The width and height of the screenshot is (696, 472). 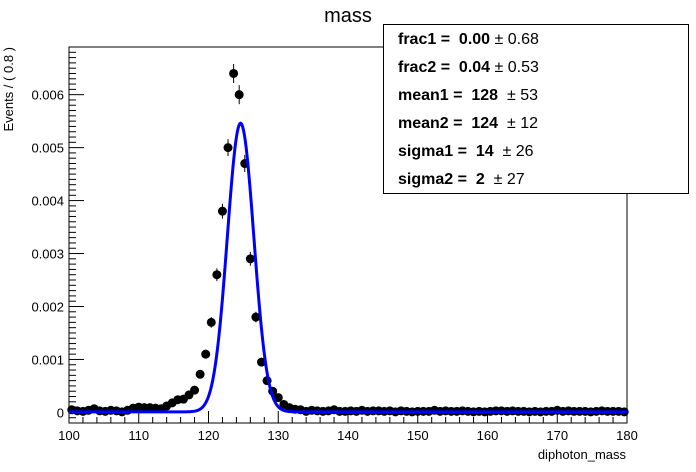 What do you see at coordinates (468, 39) in the screenshot?
I see `legend-frac1: frac1 = 0.00 ± 0.68` at bounding box center [468, 39].